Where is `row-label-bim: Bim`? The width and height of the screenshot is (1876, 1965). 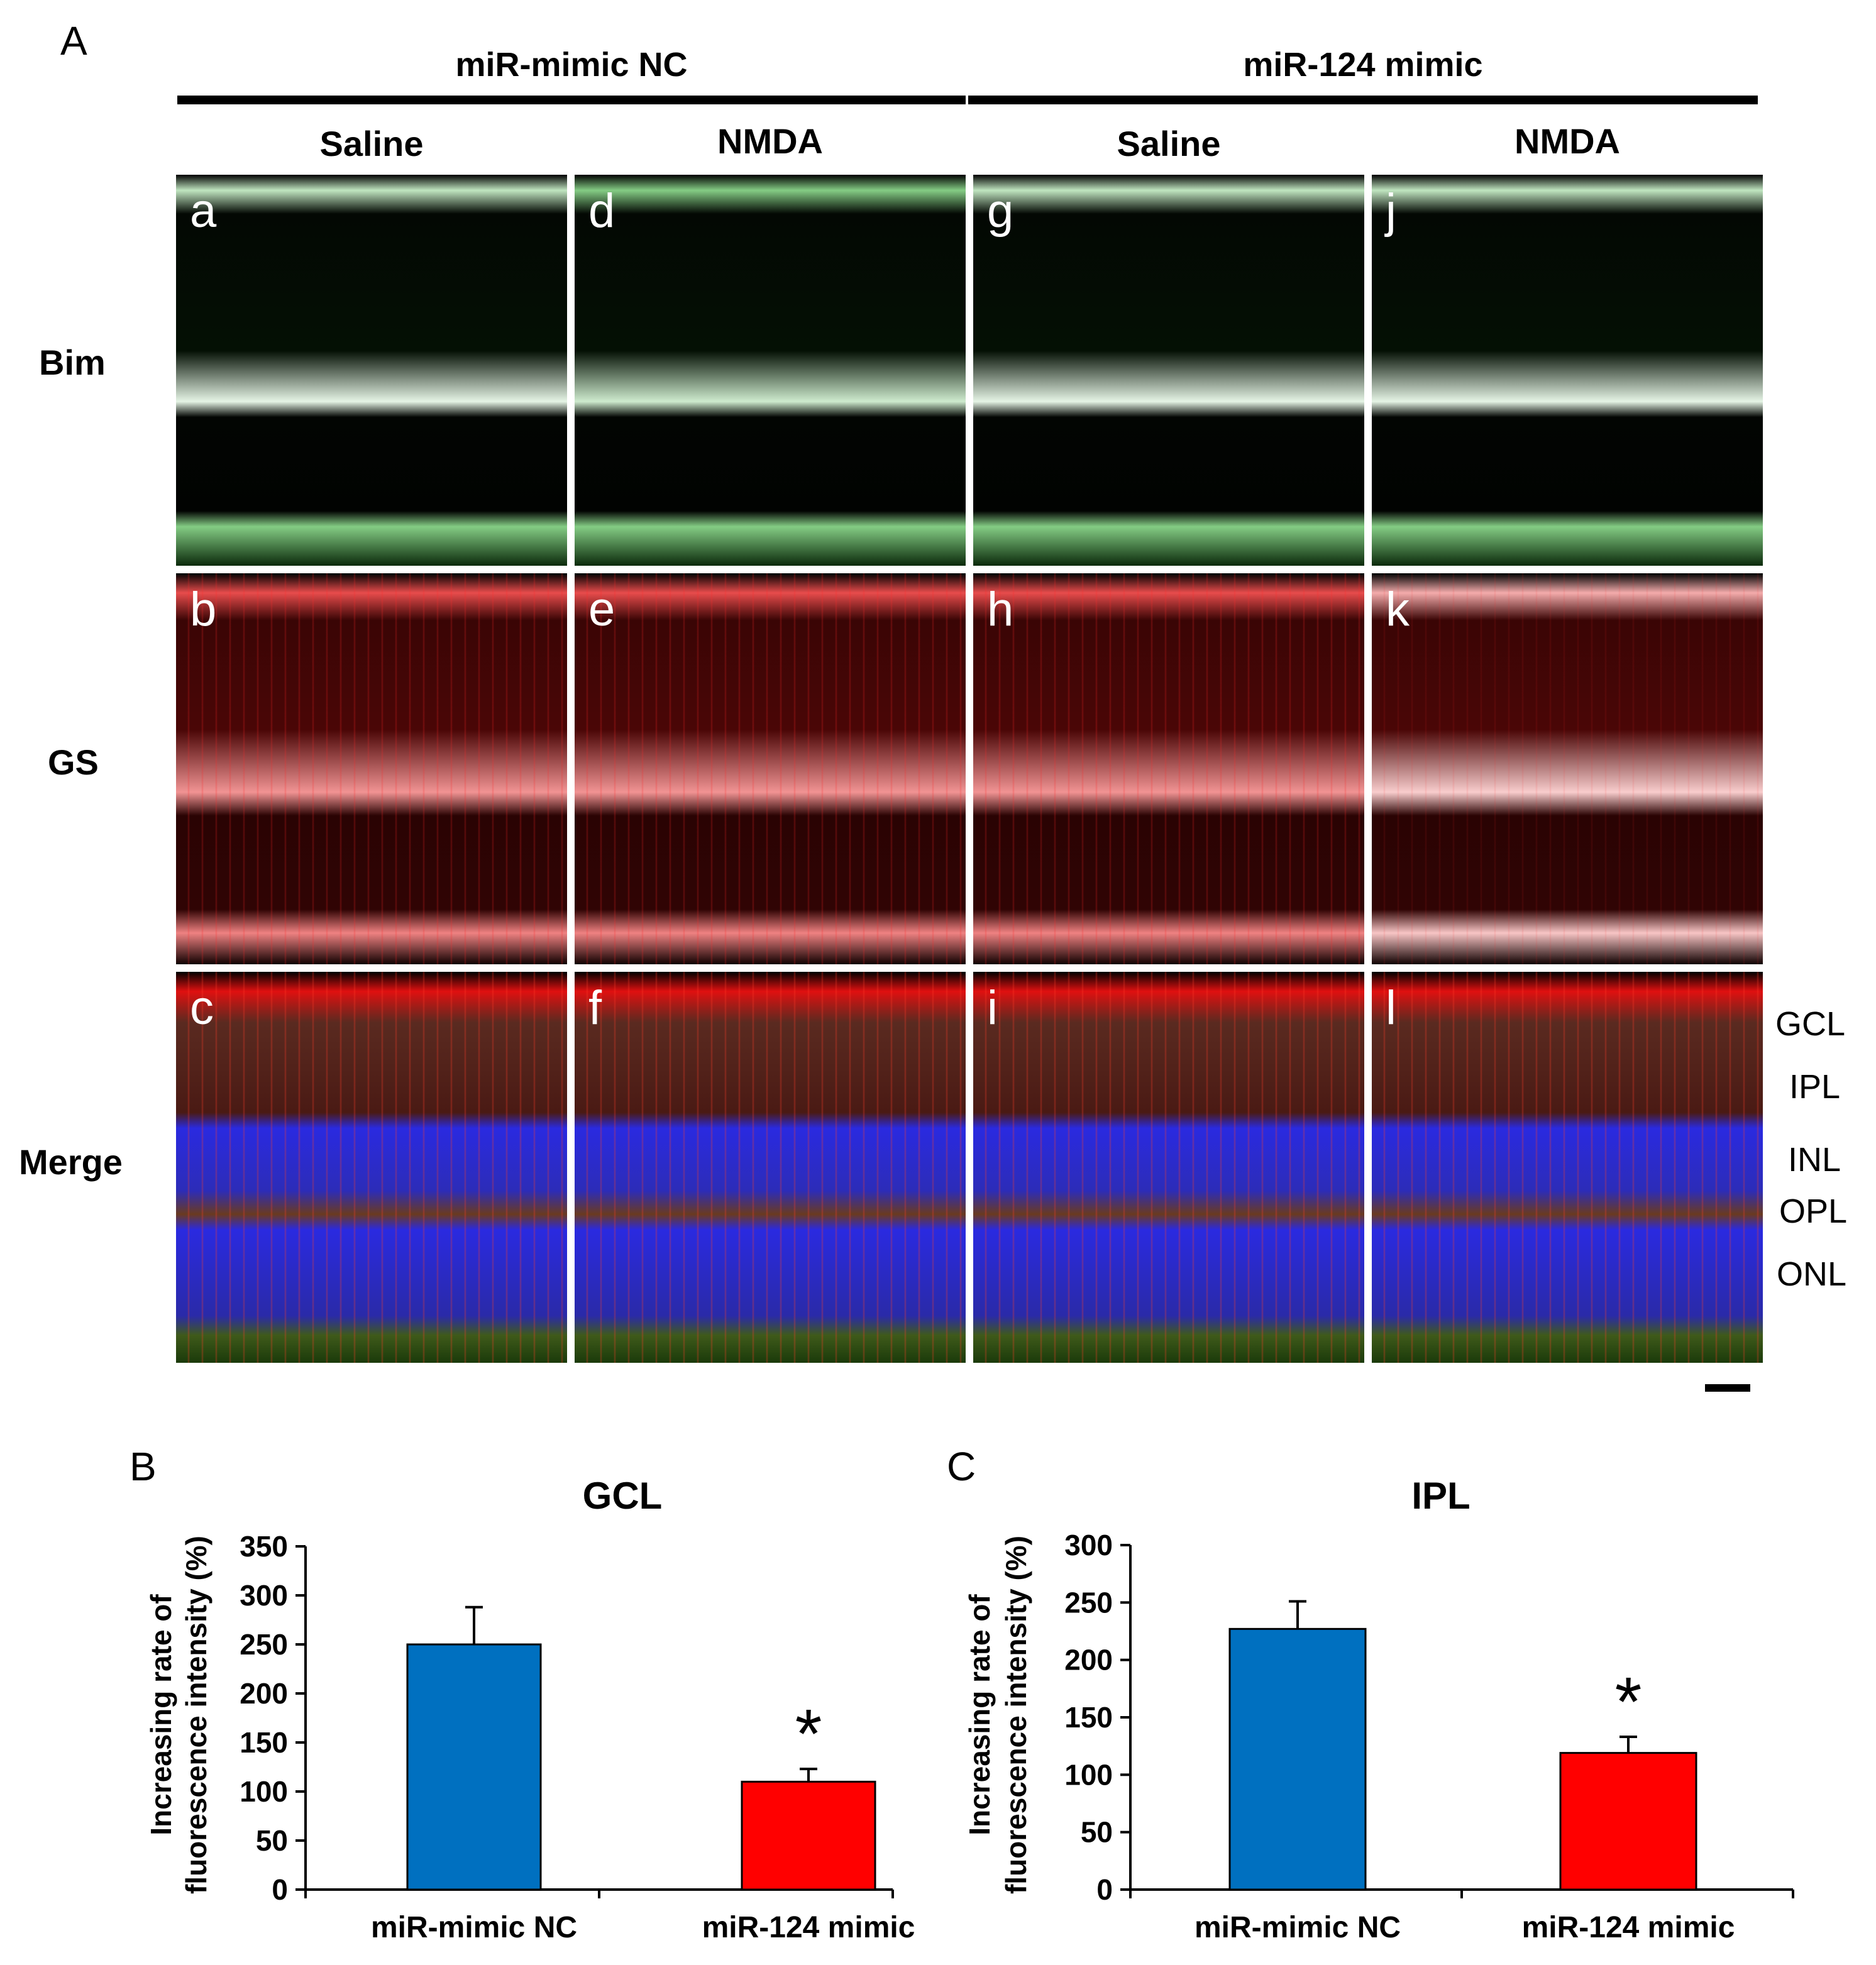 row-label-bim: Bim is located at coordinates (72, 362).